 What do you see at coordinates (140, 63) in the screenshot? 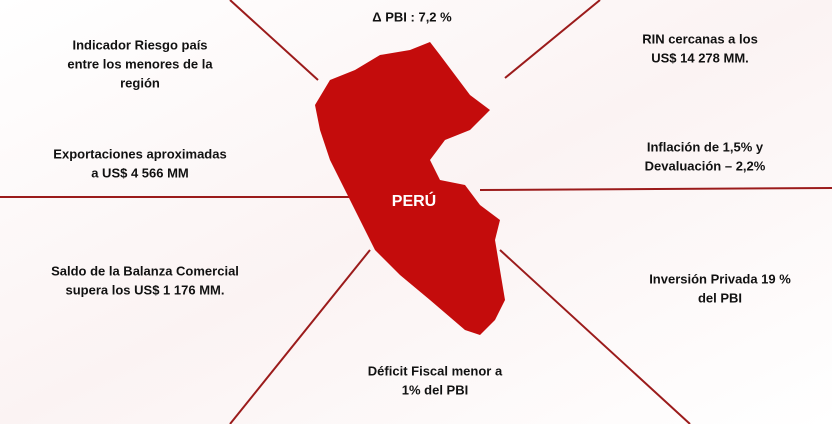
I see `label-line: entre los menores de la` at bounding box center [140, 63].